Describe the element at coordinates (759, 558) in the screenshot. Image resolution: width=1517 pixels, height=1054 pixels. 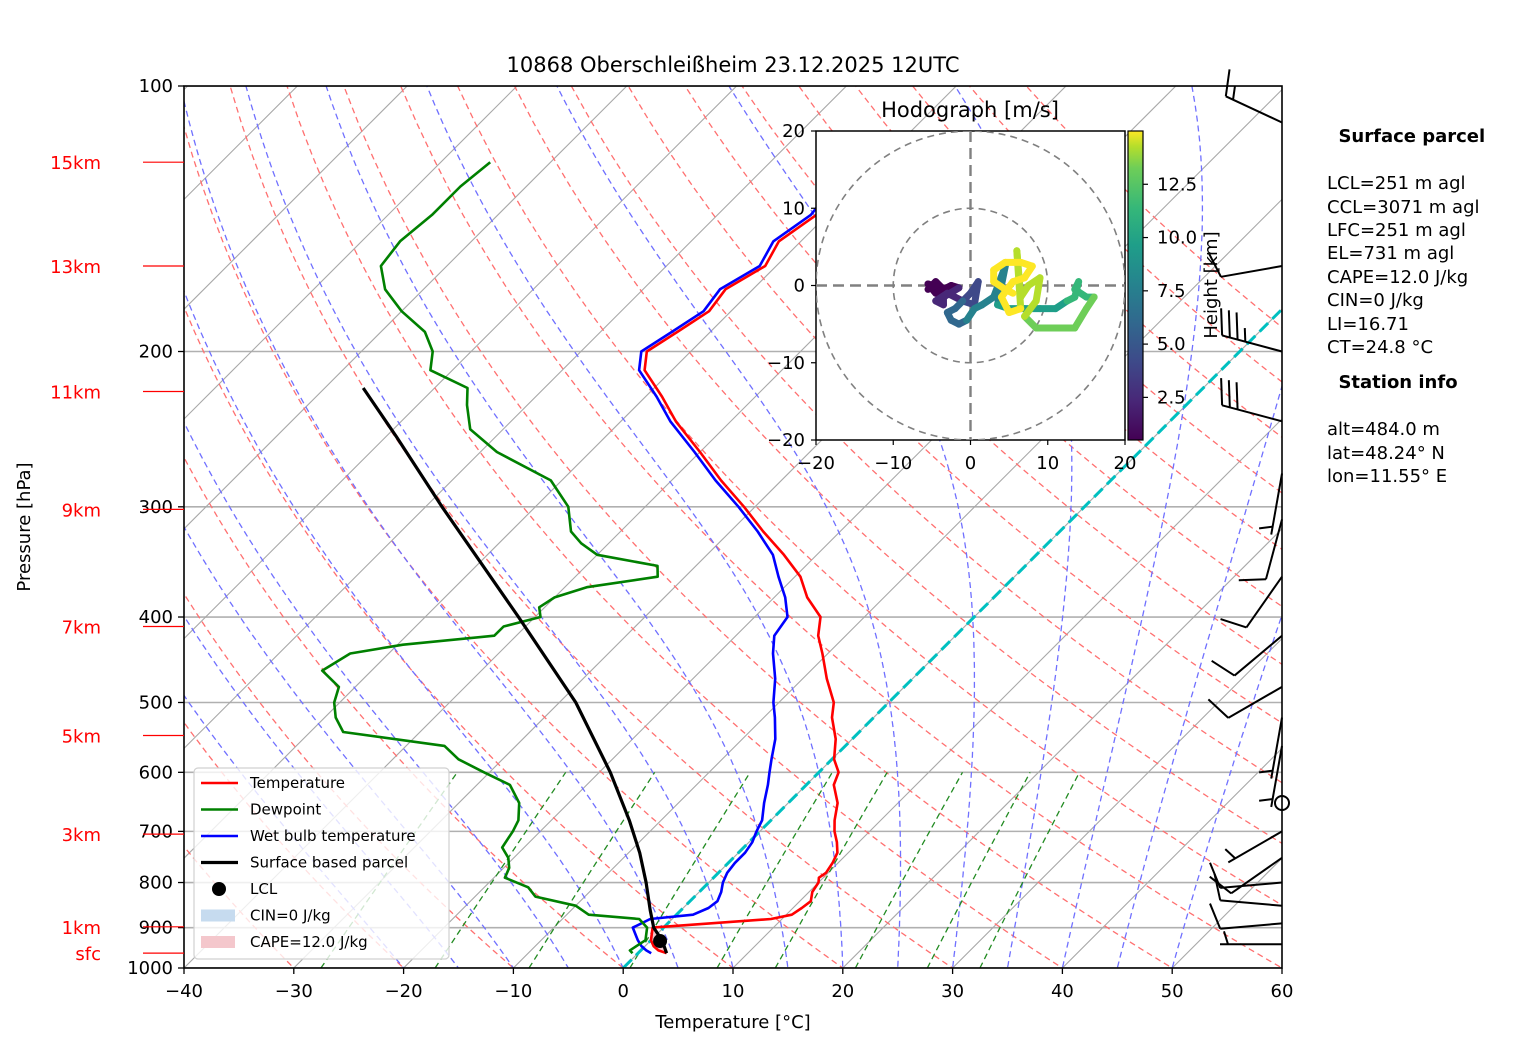
I see `series-temperature` at that location.